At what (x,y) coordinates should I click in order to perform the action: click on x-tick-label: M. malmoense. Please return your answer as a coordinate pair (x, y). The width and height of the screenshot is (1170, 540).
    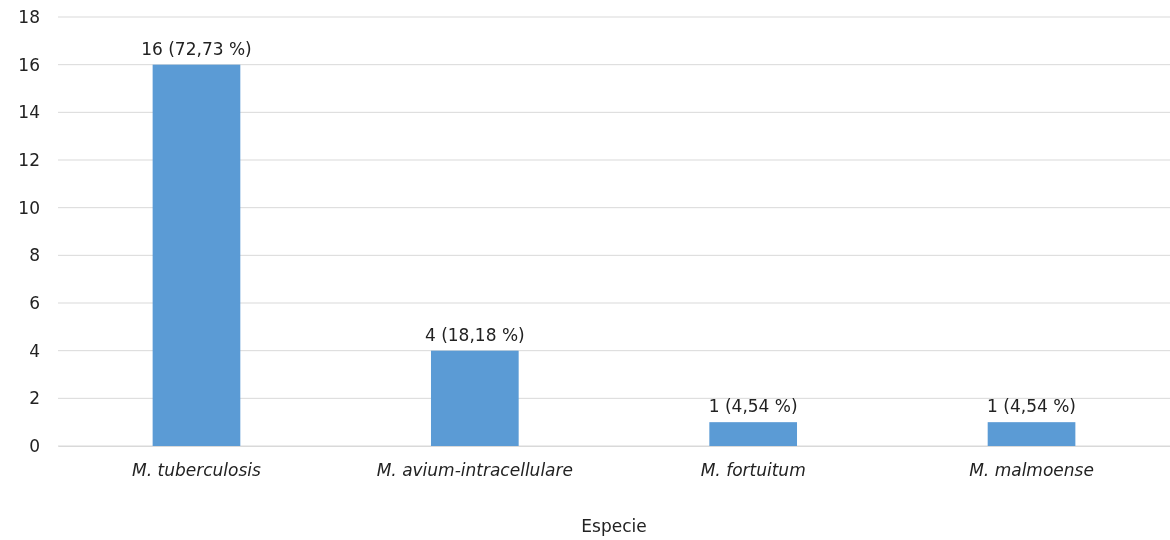
    Looking at the image, I should click on (1031, 470).